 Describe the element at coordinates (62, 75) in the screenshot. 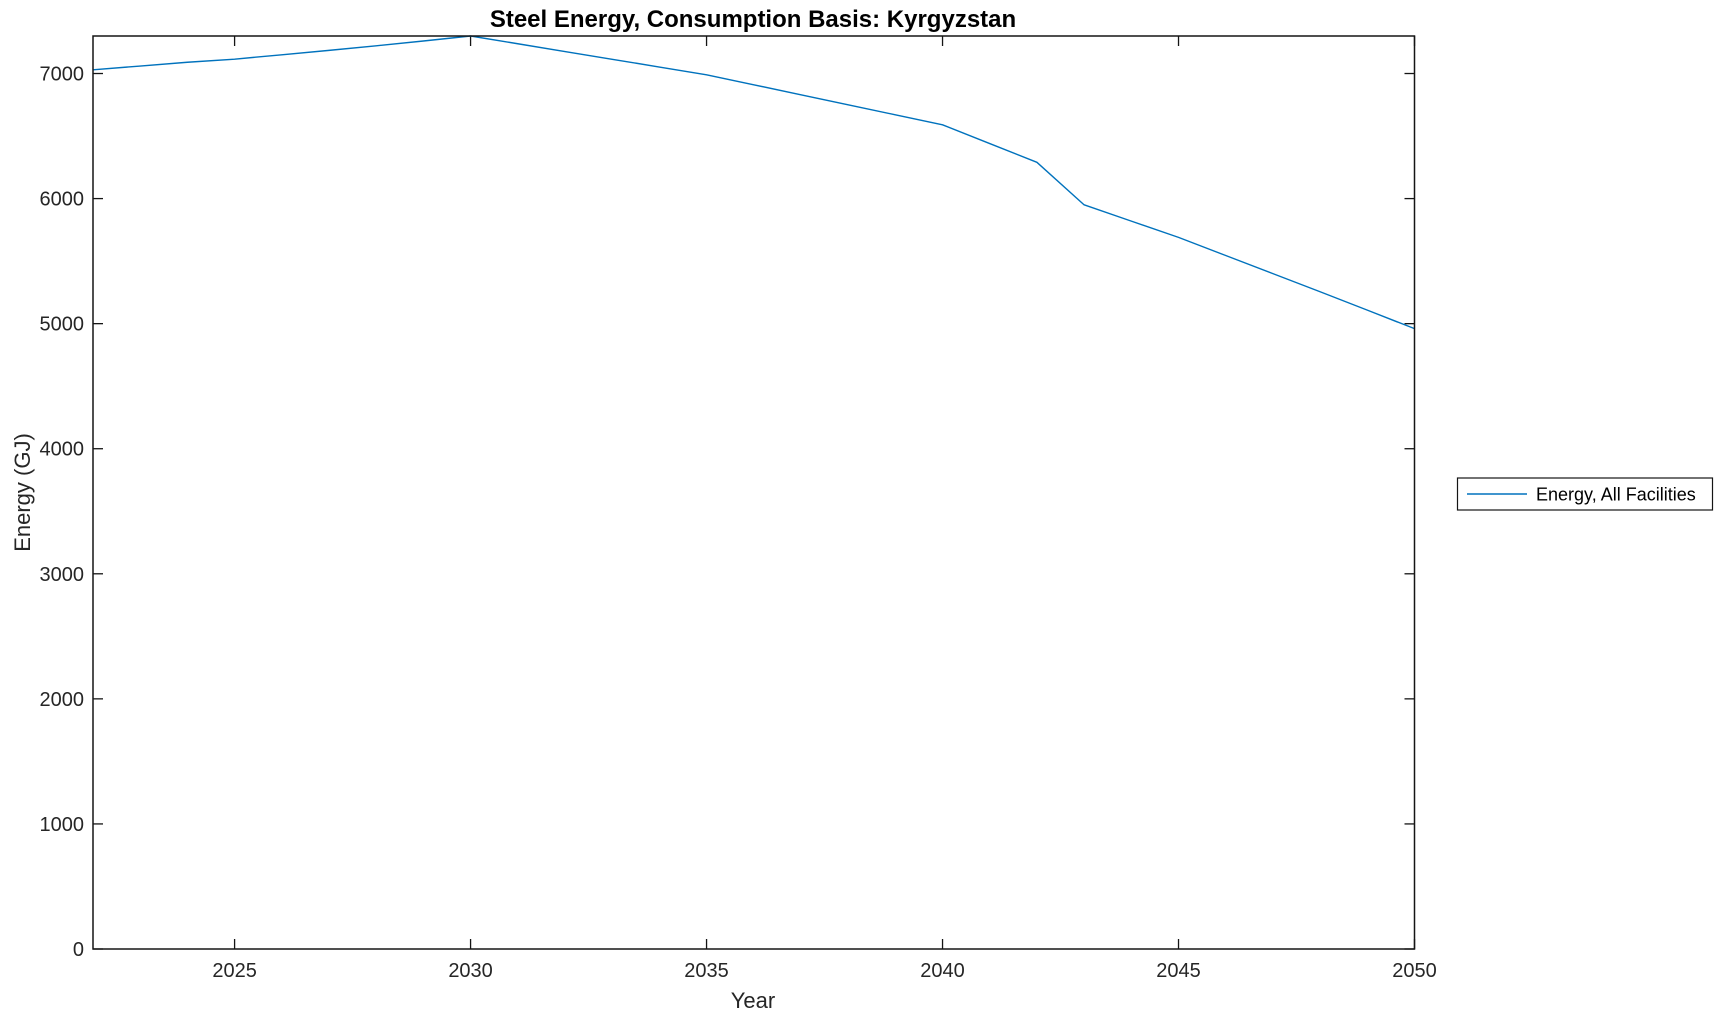

I see `y-axis-tick-label: 7000` at that location.